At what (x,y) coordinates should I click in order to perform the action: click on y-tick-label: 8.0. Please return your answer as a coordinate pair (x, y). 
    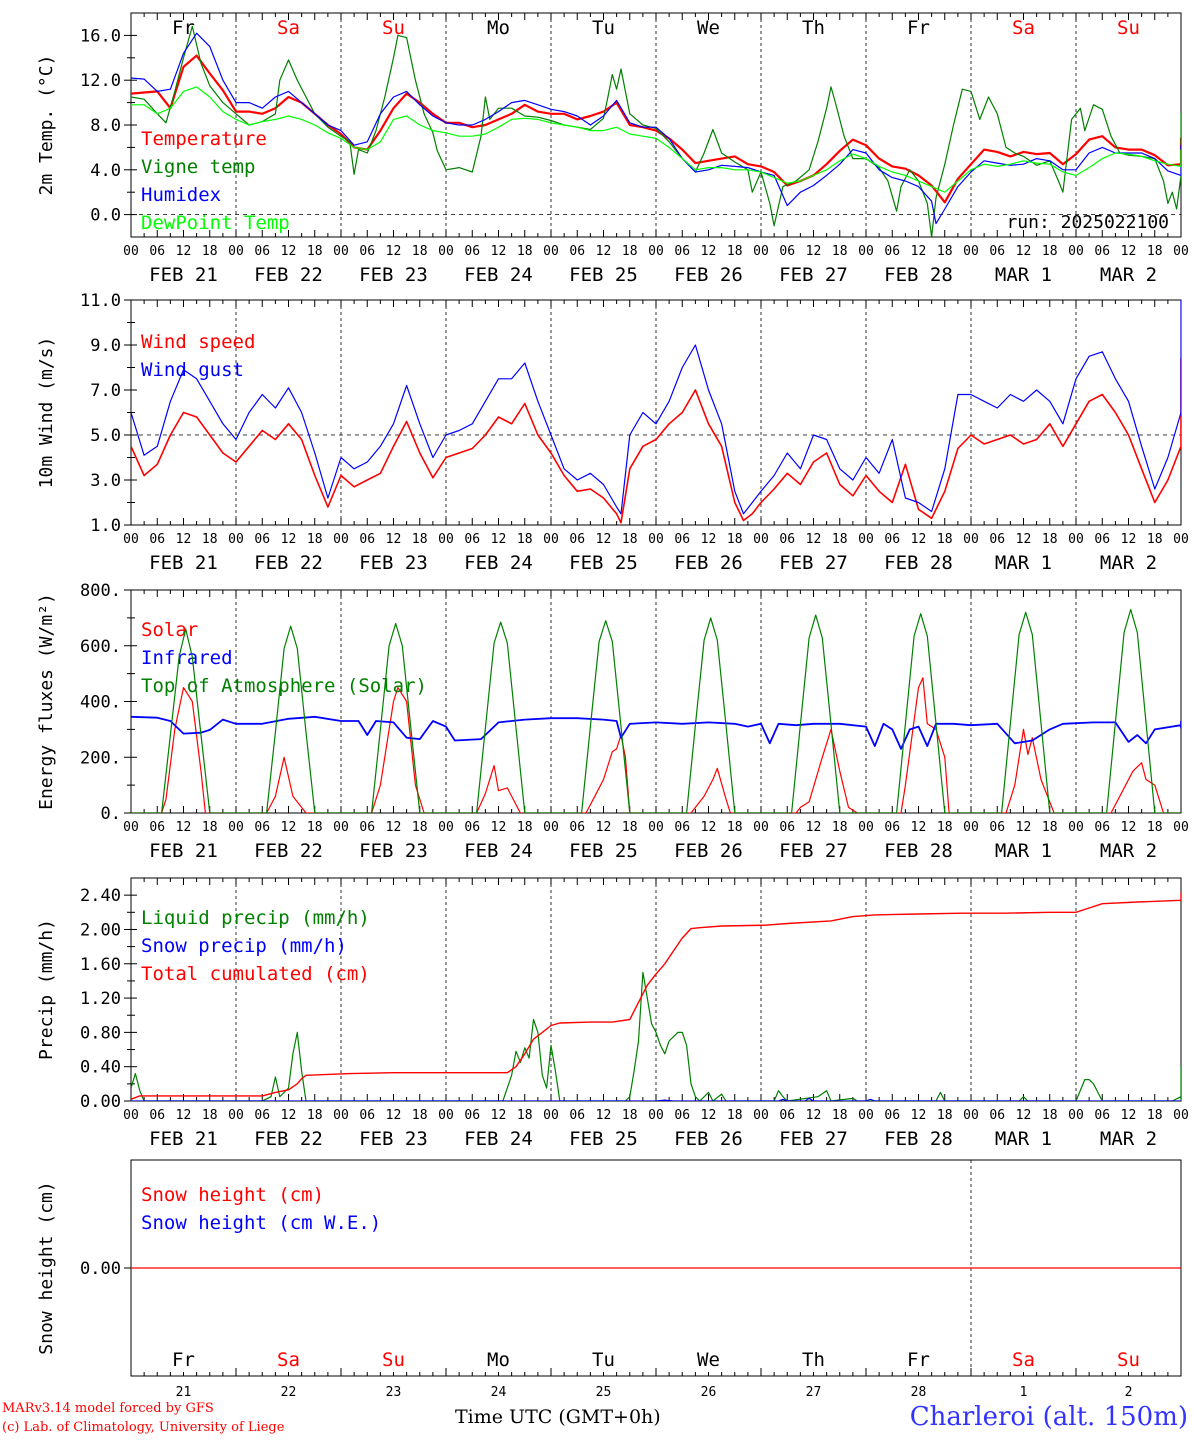
    Looking at the image, I should click on (105, 126).